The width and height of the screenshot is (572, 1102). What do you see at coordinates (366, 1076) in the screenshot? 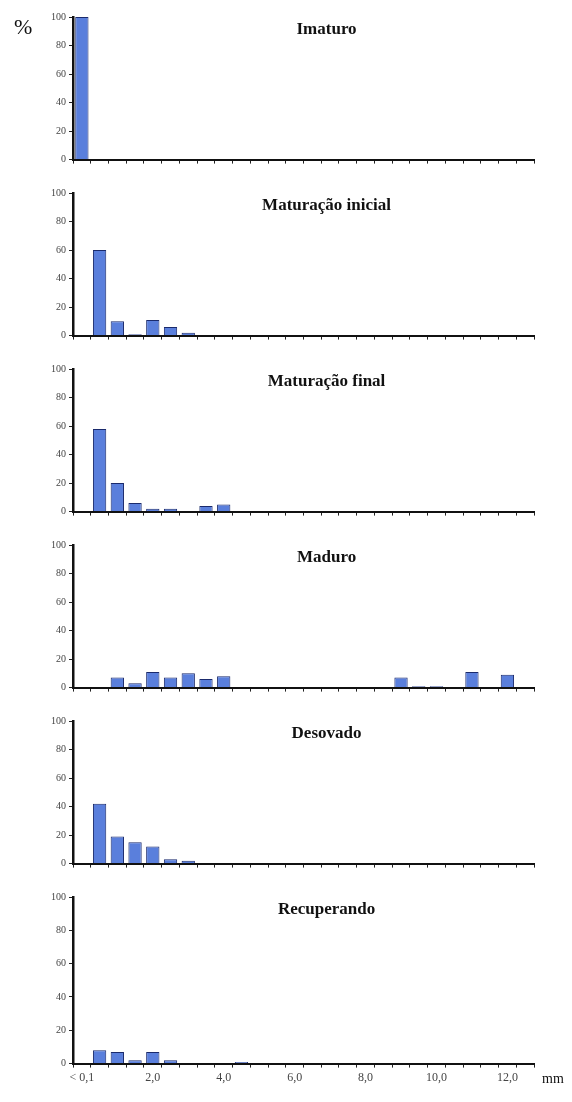
I see `x-tick-label: 8,0` at bounding box center [366, 1076].